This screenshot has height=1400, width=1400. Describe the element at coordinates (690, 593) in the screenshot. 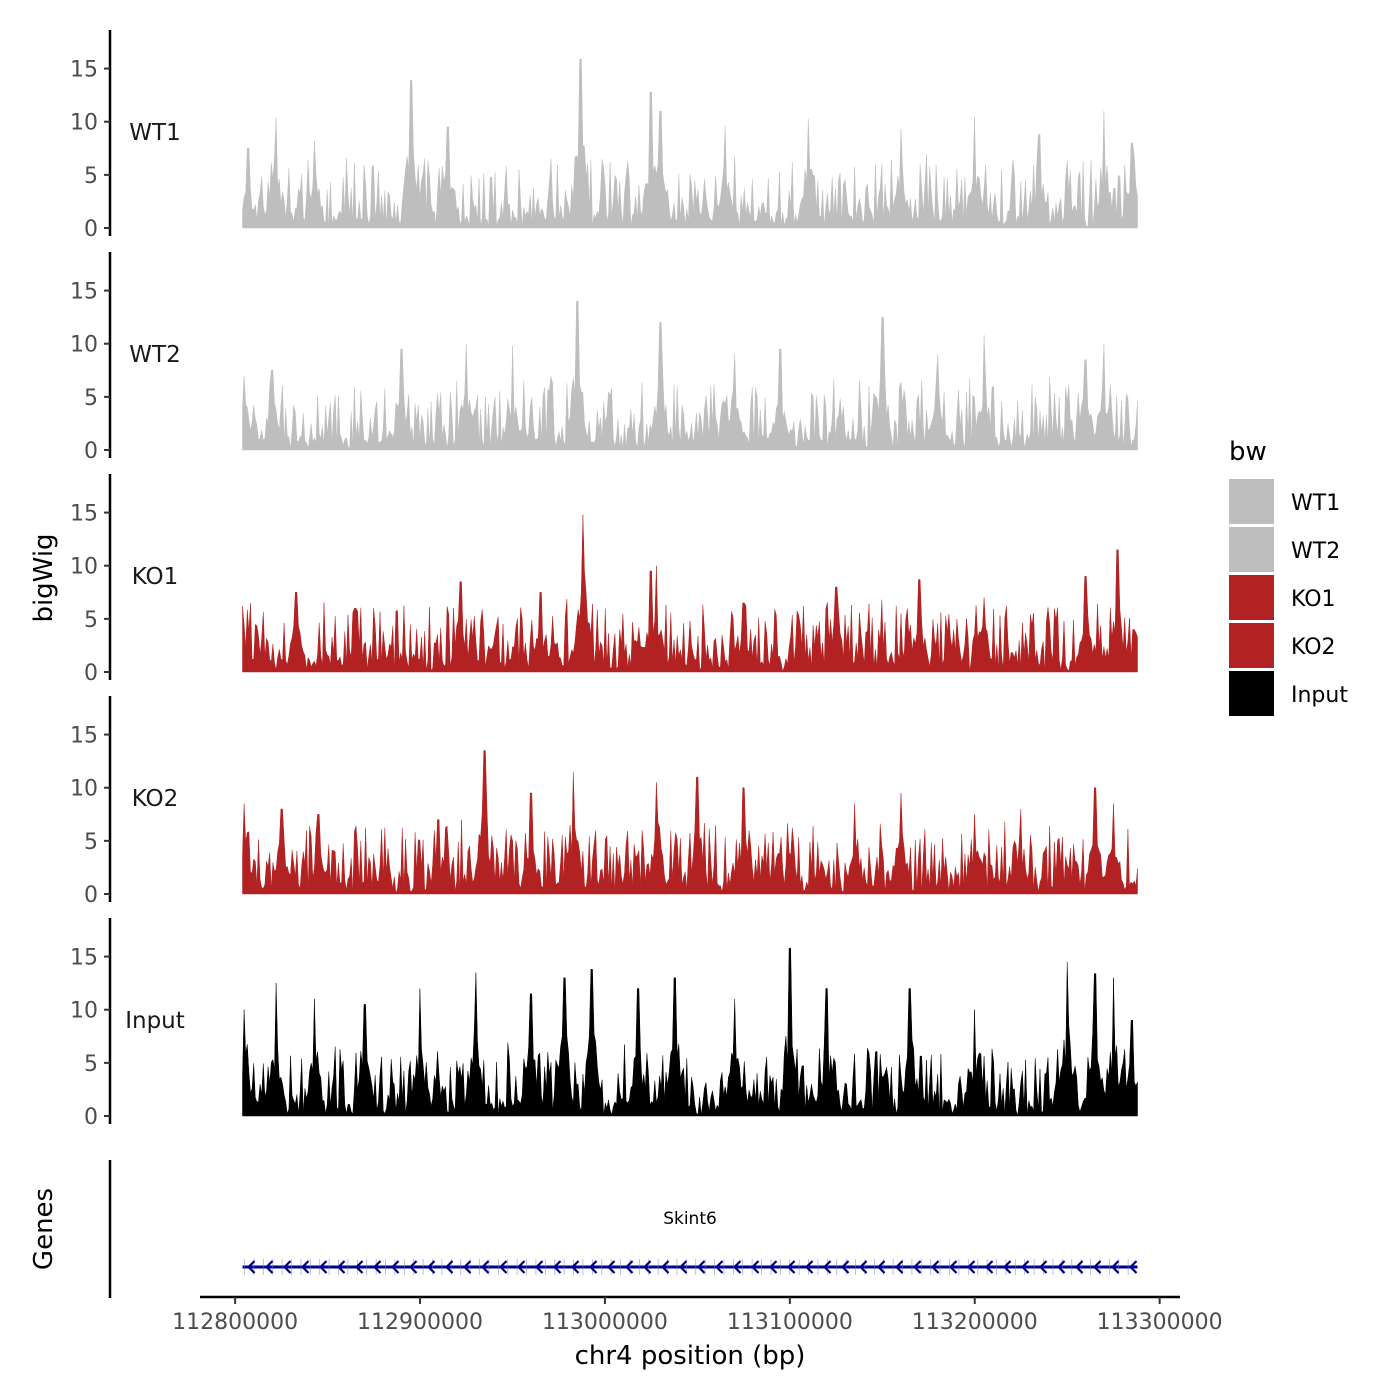

I see `signal-ko1` at that location.